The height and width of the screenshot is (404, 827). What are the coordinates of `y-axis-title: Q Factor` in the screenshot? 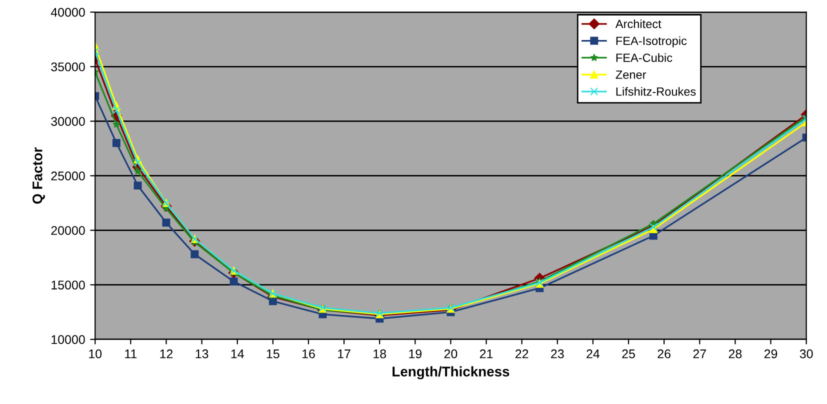 It's located at (38, 175).